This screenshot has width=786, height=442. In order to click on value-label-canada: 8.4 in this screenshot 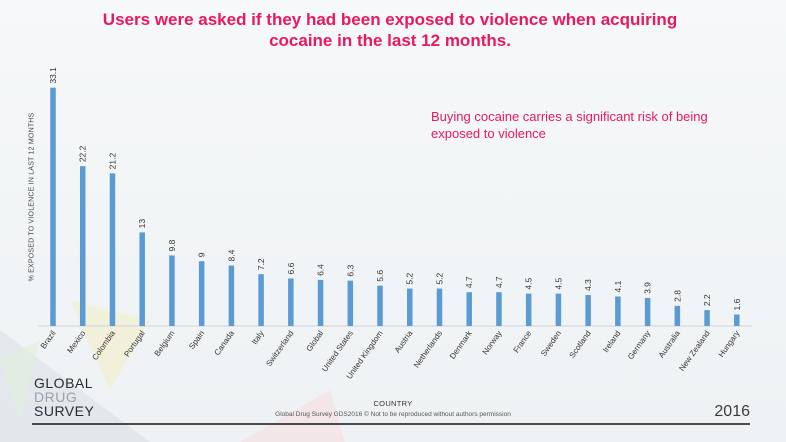, I will do `click(231, 255)`.